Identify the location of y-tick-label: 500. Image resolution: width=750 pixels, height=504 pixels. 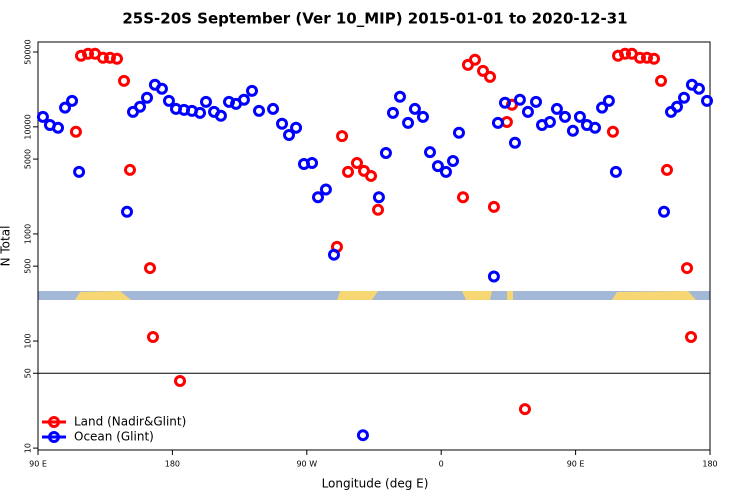
(28, 266).